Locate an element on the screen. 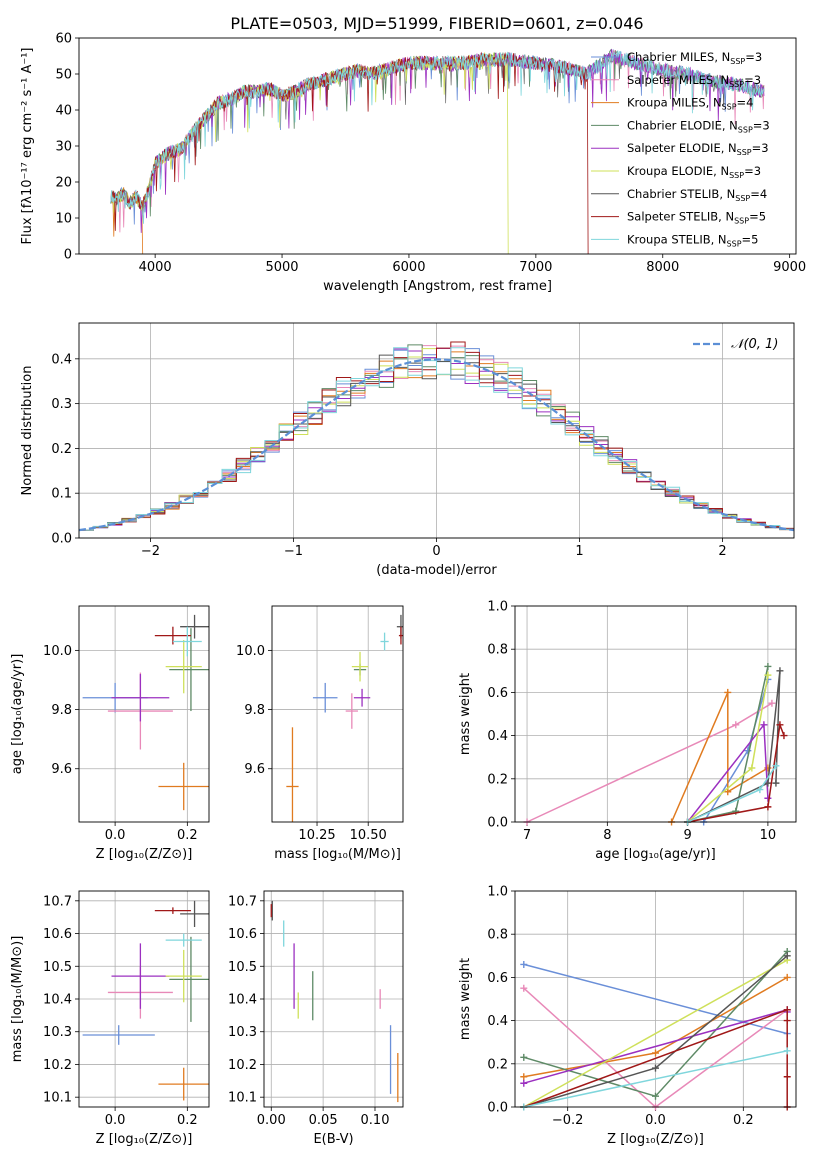 The width and height of the screenshot is (819, 1170). y-tick-label: 10.1 is located at coordinates (57, 1098).